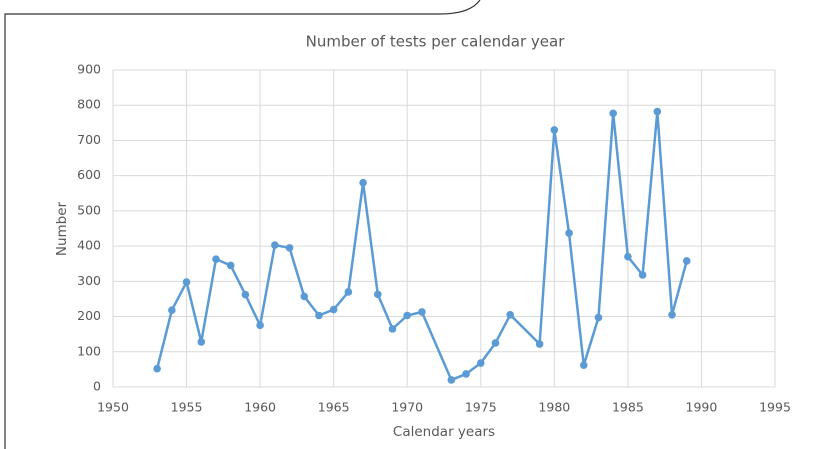  I want to click on x-tick-label: 1965, so click(334, 407).